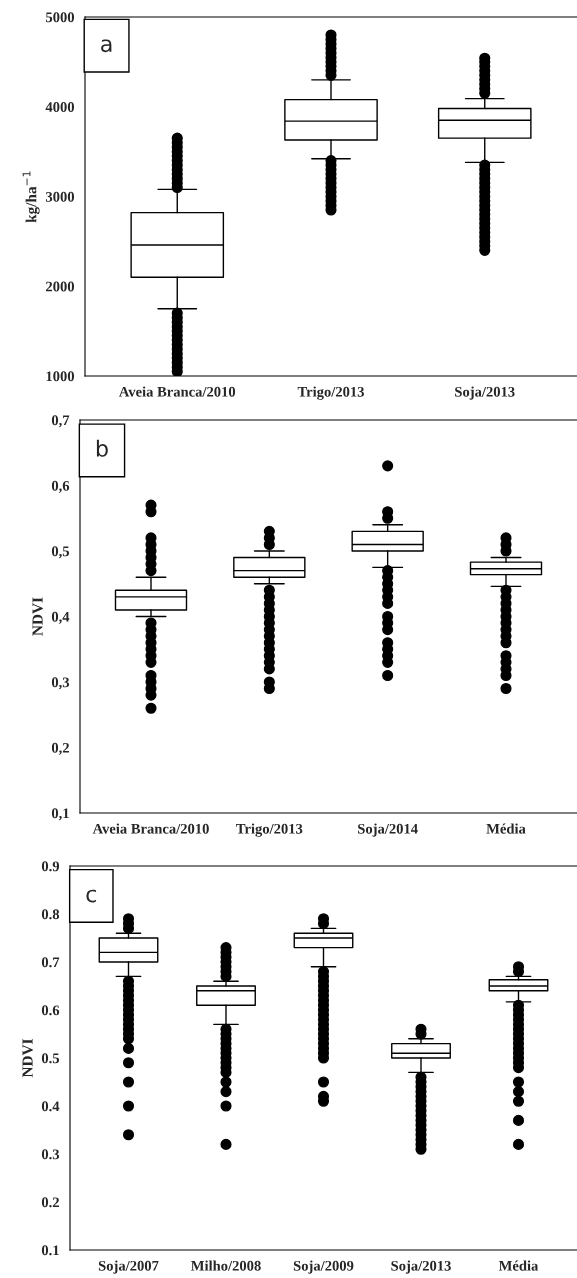  What do you see at coordinates (50, 1106) in the screenshot?
I see `y-tick-label: 0.4` at bounding box center [50, 1106].